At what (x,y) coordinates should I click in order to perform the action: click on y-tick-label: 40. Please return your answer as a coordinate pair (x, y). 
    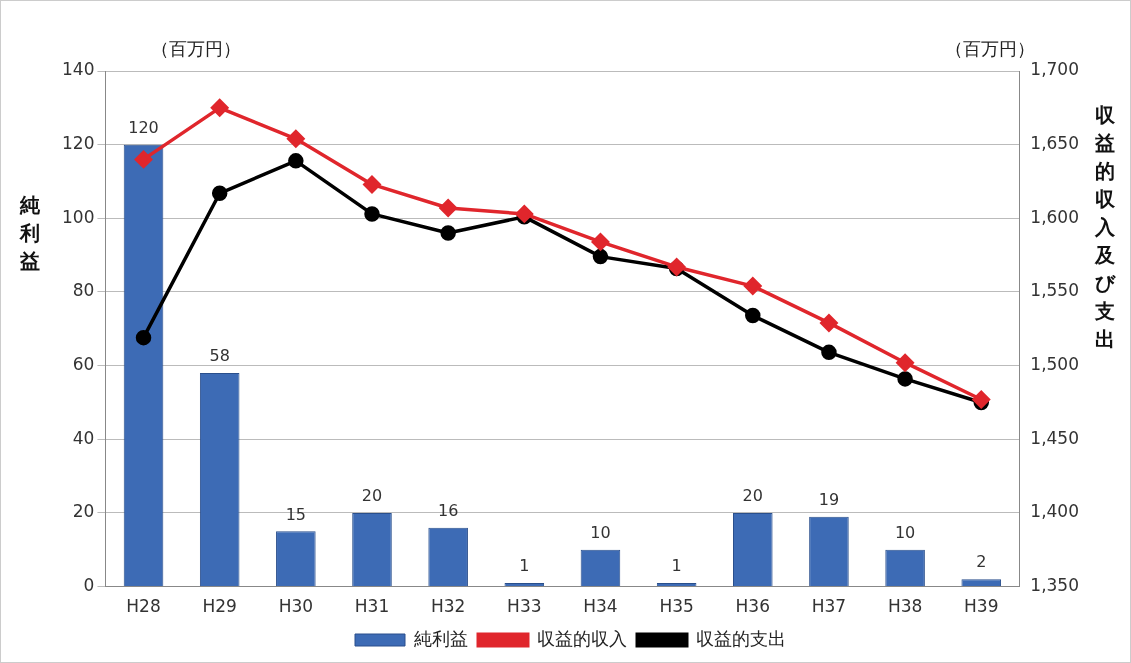
    Looking at the image, I should click on (83, 437).